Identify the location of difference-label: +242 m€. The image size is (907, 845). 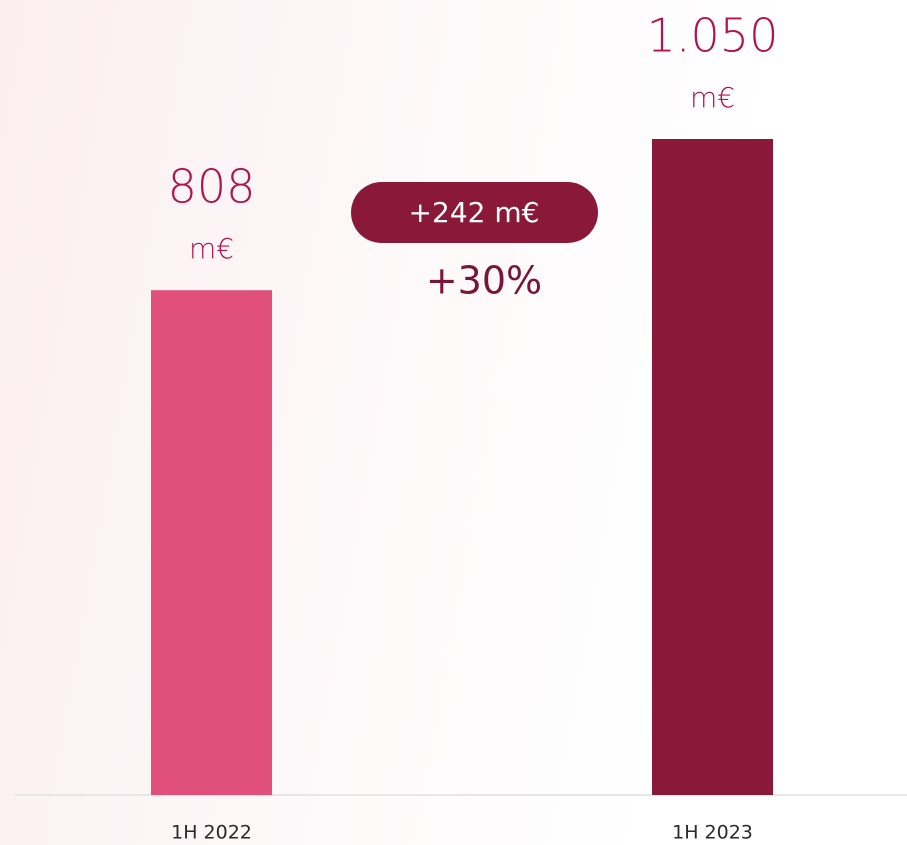
(474, 212).